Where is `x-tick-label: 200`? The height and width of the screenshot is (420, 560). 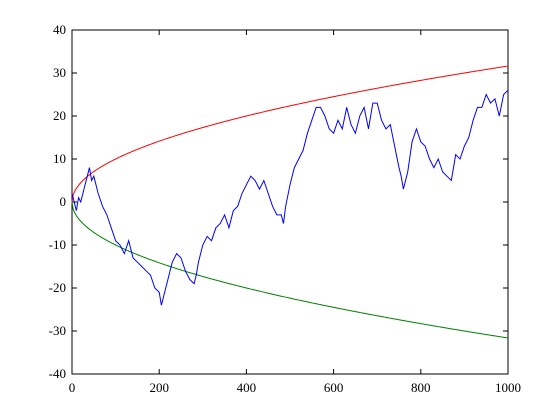
x-tick-label: 200 is located at coordinates (159, 387).